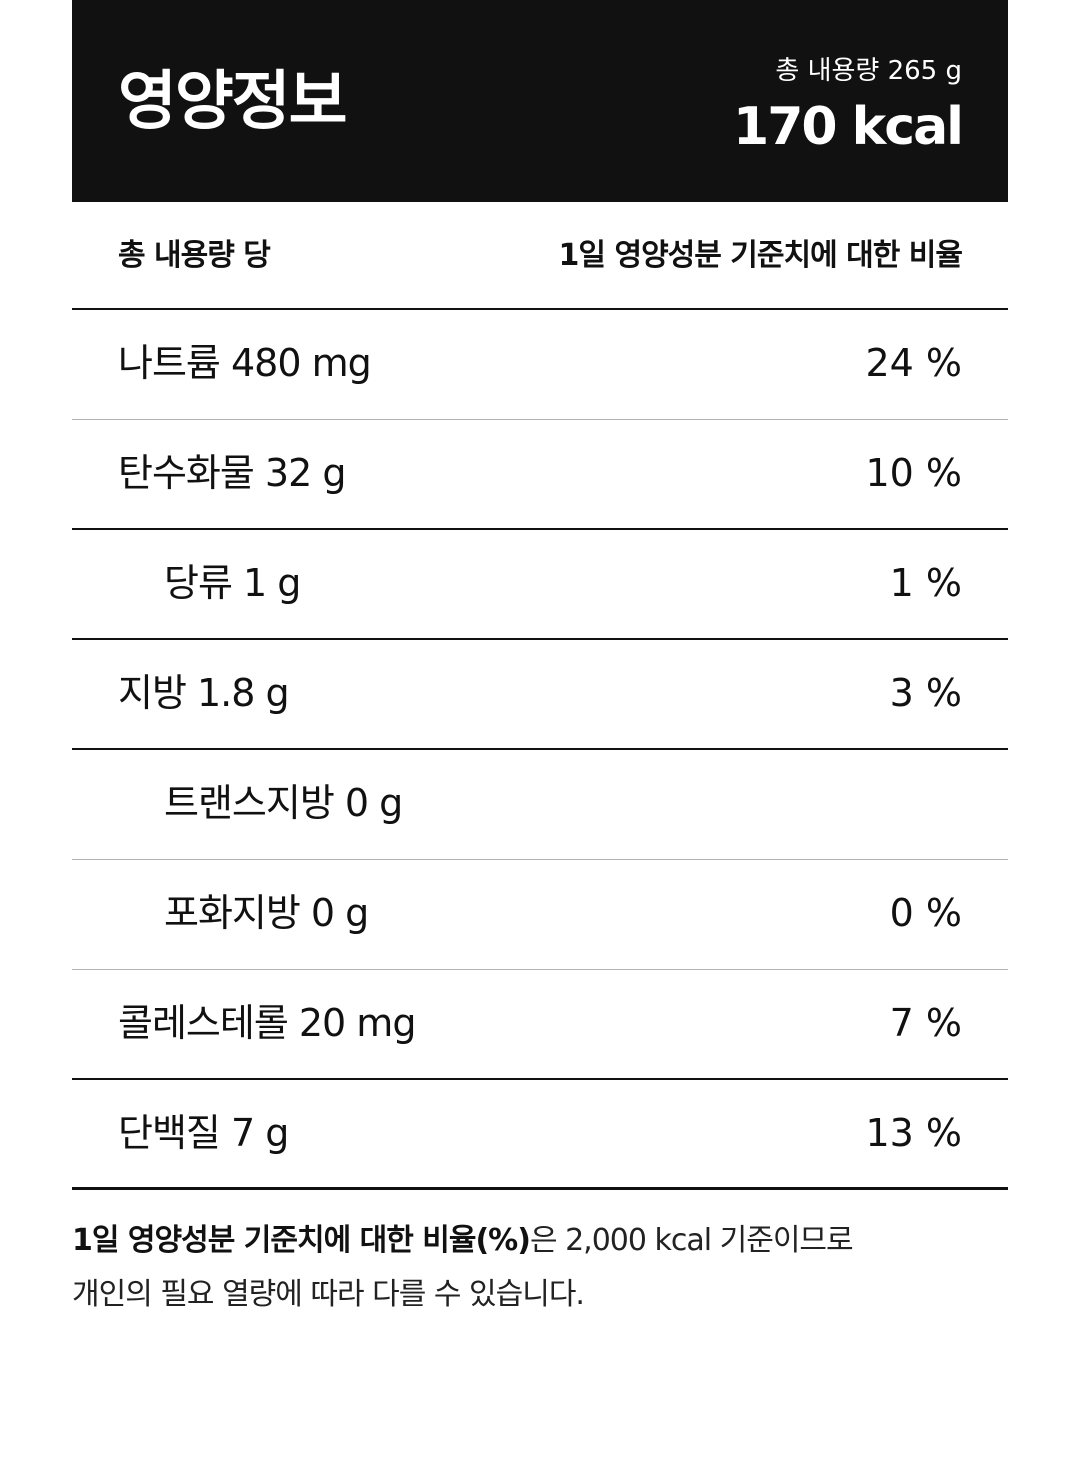 Image resolution: width=1080 pixels, height=1458 pixels. What do you see at coordinates (913, 1133) in the screenshot?
I see `nutrient-percent: 13 %` at bounding box center [913, 1133].